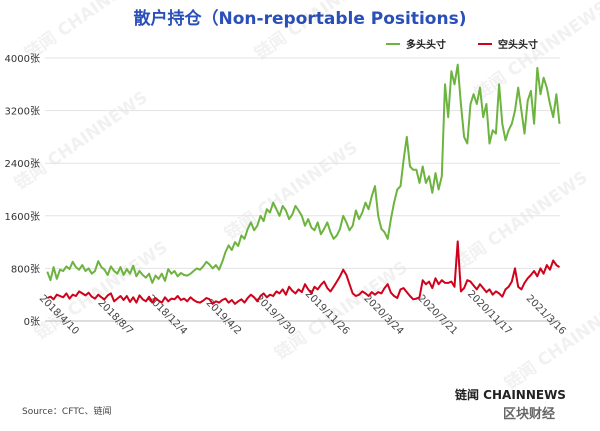  I want to click on x-tick-label: 2021/3/16, so click(546, 315).